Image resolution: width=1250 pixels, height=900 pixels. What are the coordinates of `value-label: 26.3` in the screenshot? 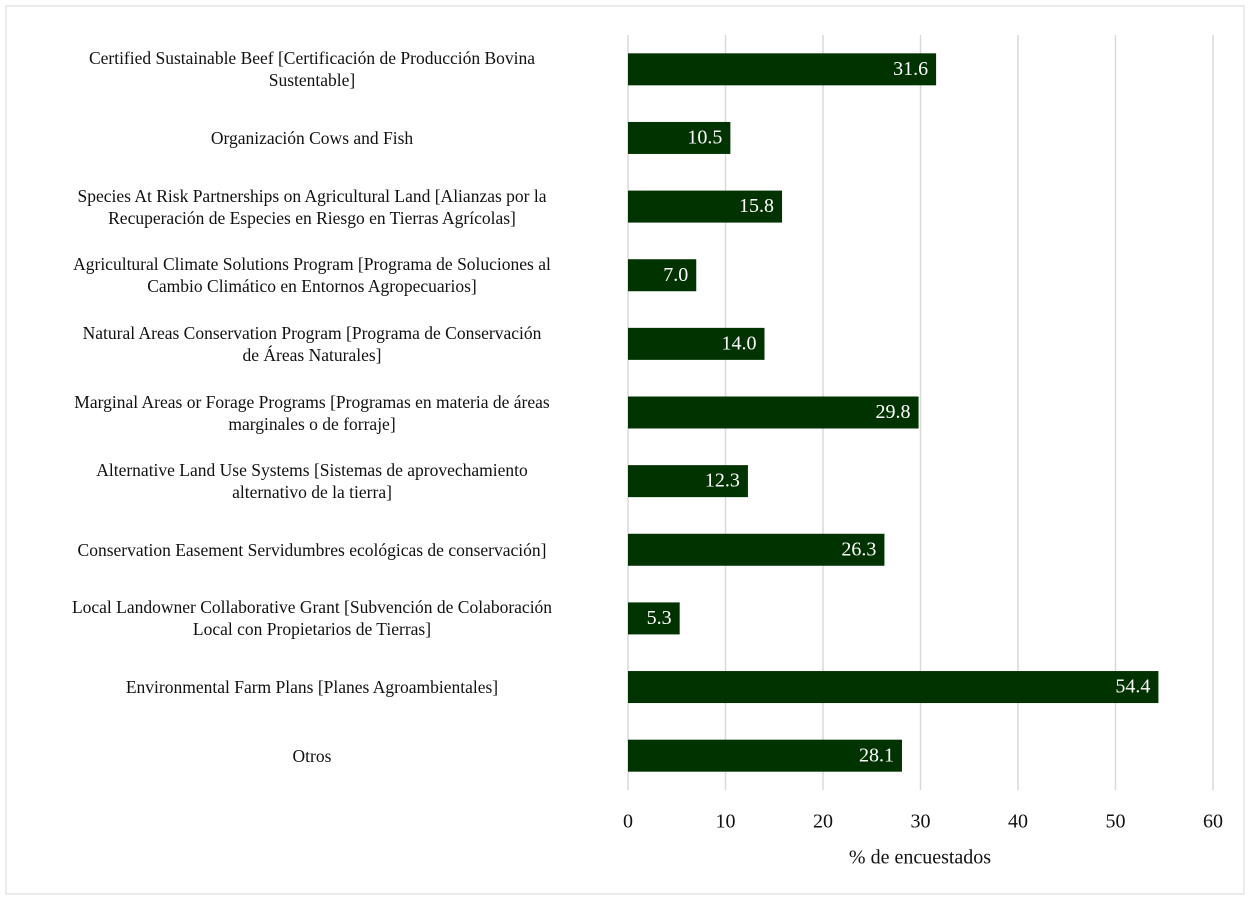 It's located at (858, 549).